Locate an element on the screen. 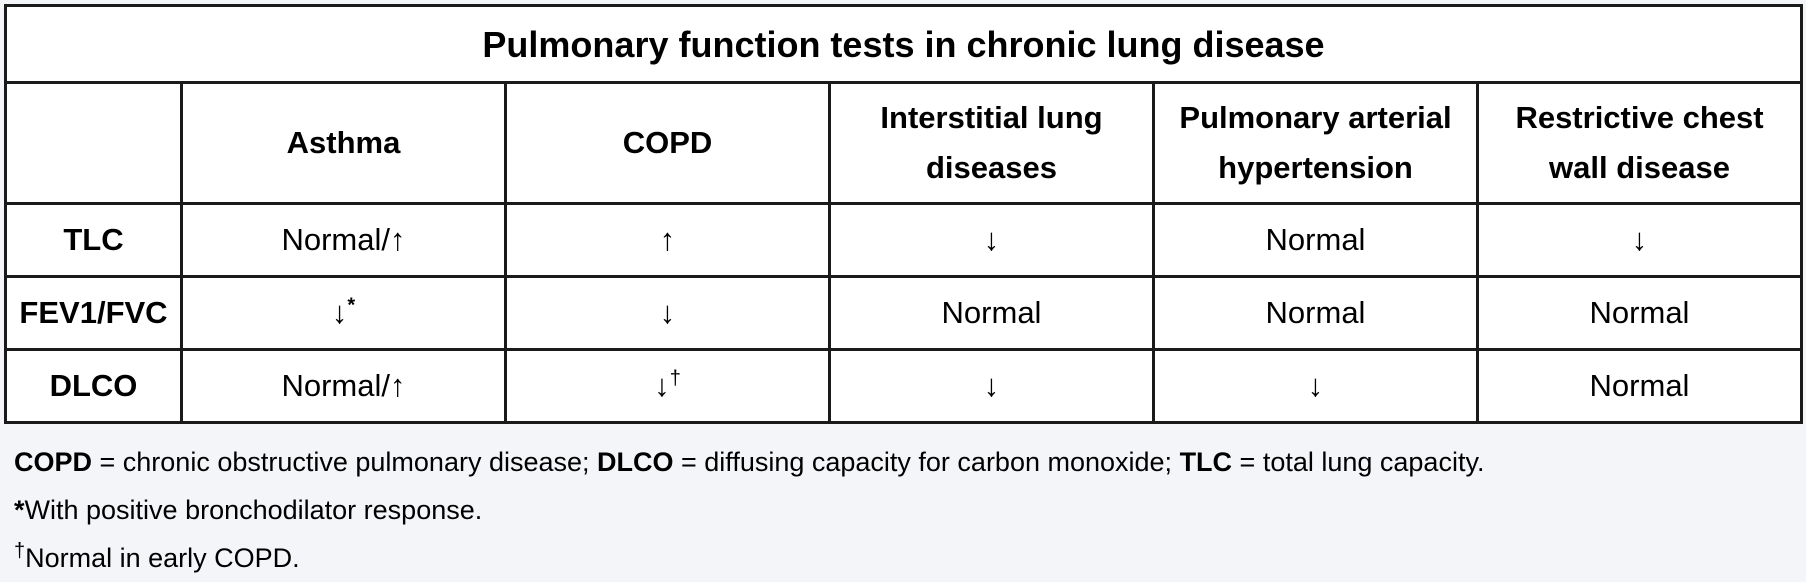 The height and width of the screenshot is (582, 1806). table-cell: ↓† is located at coordinates (667, 386).